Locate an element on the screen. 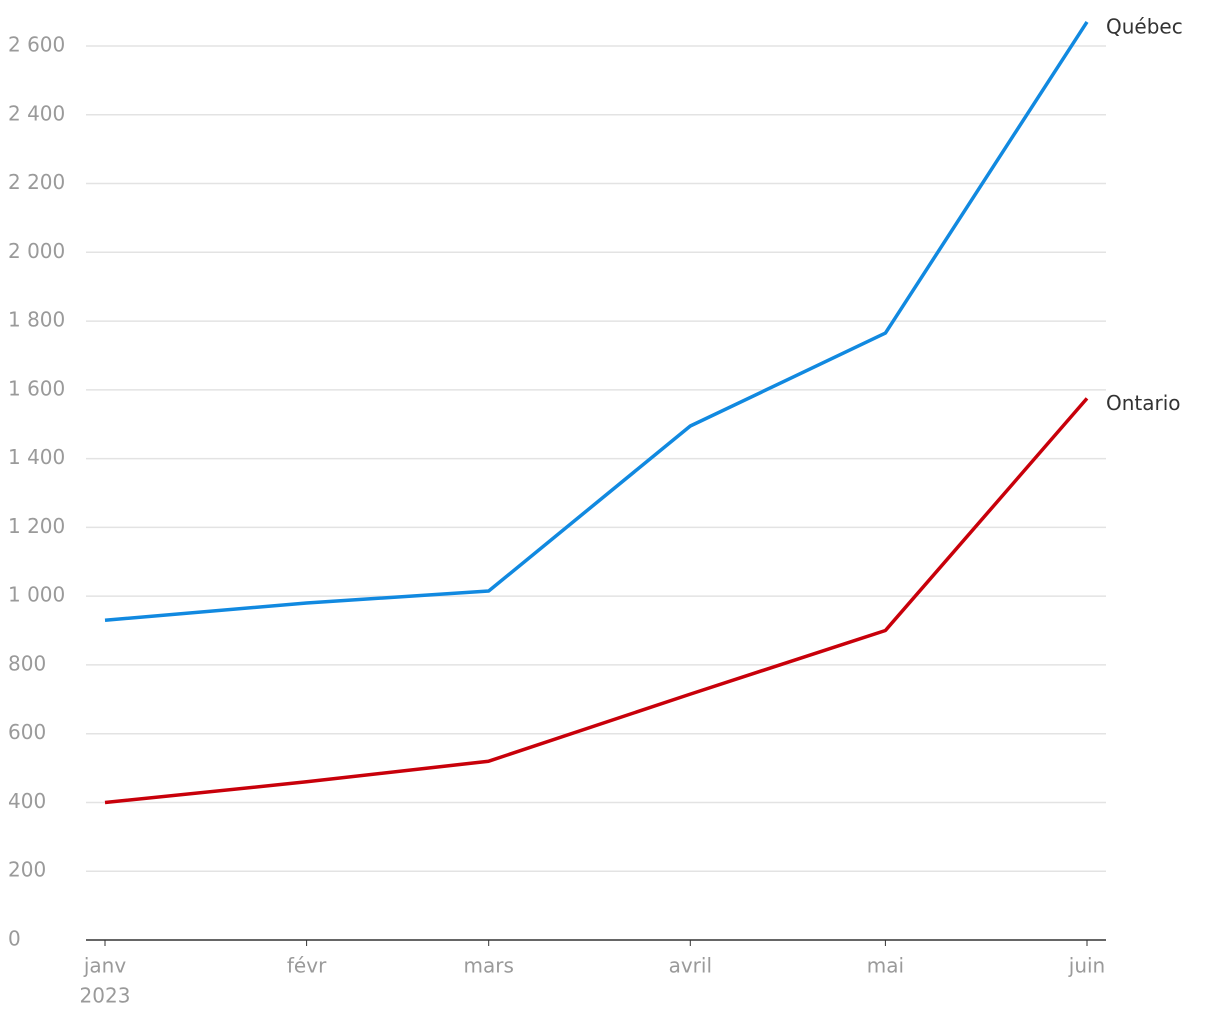  x-tick-label: mai is located at coordinates (885, 966).